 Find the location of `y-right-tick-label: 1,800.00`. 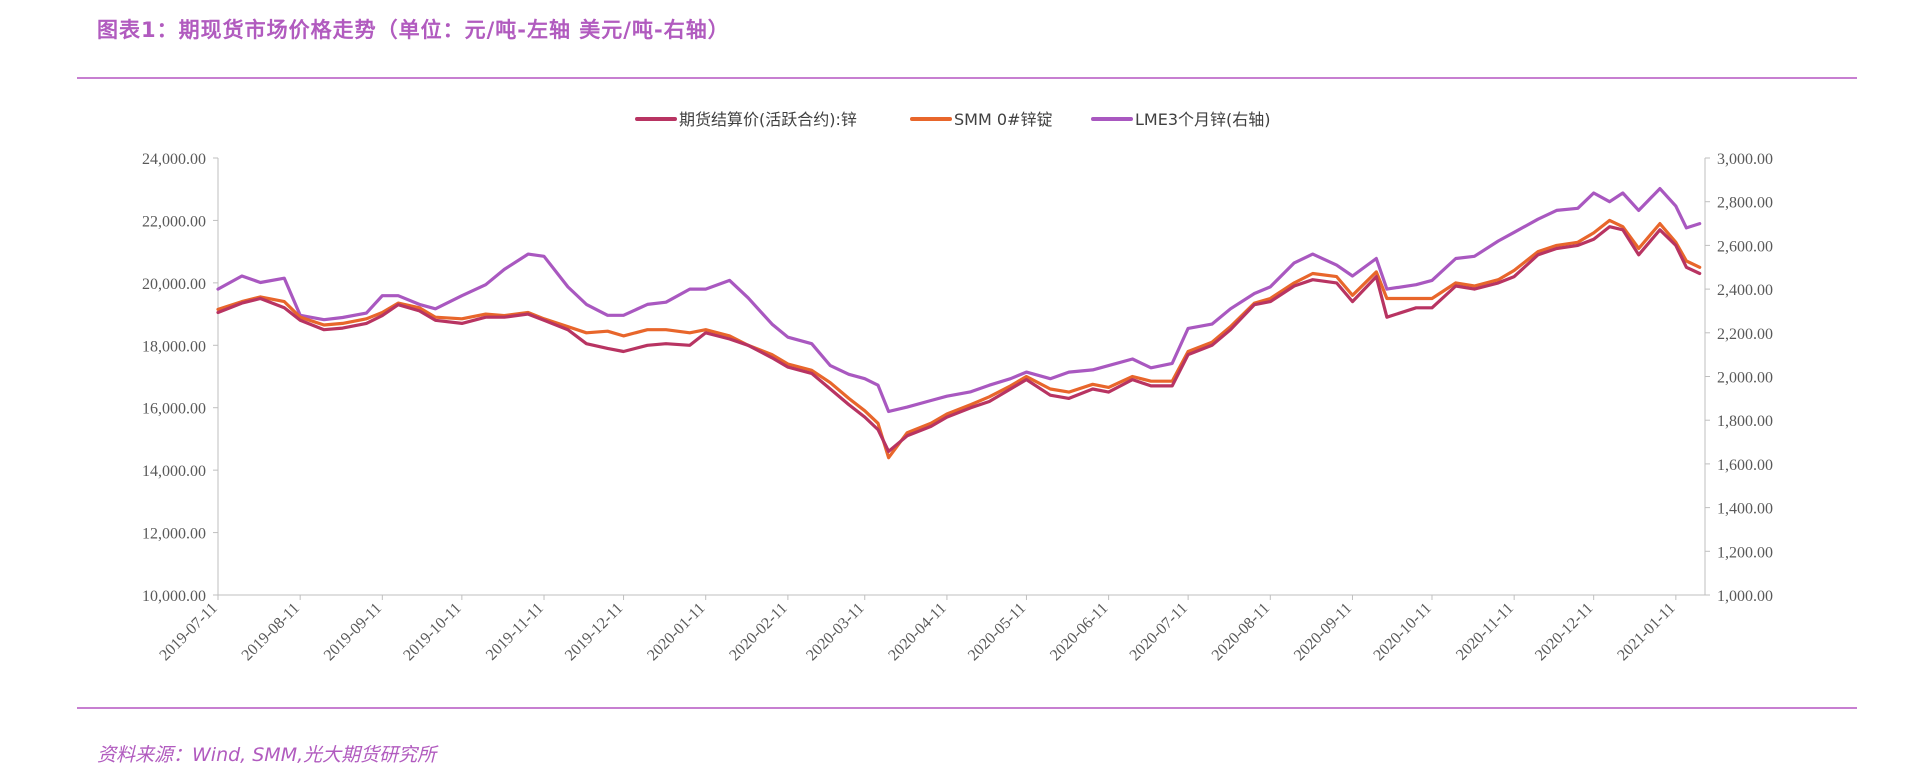

y-right-tick-label: 1,800.00 is located at coordinates (1745, 421).